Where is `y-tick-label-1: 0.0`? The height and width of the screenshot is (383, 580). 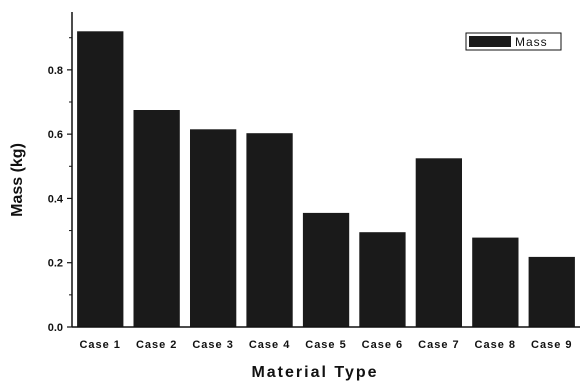
y-tick-label-1: 0.0 is located at coordinates (55, 328).